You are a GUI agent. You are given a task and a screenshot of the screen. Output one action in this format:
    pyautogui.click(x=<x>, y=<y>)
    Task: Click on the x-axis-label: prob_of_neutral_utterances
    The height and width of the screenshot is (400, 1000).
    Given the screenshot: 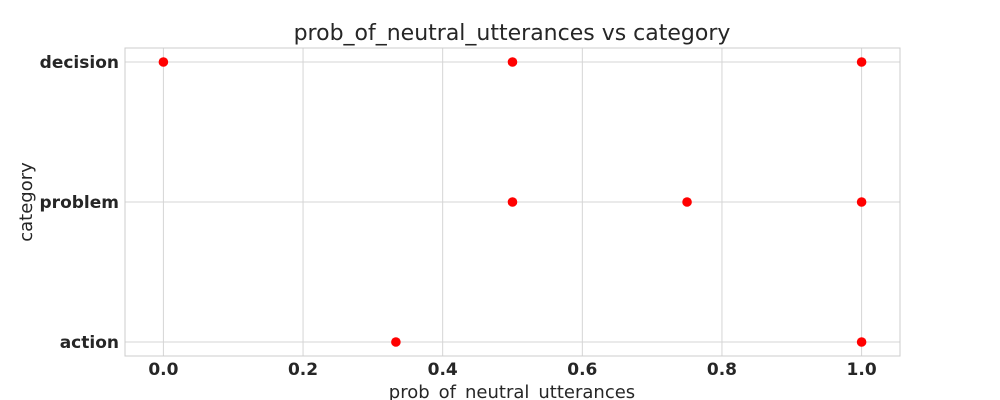 What is the action you would take?
    pyautogui.click(x=512, y=391)
    